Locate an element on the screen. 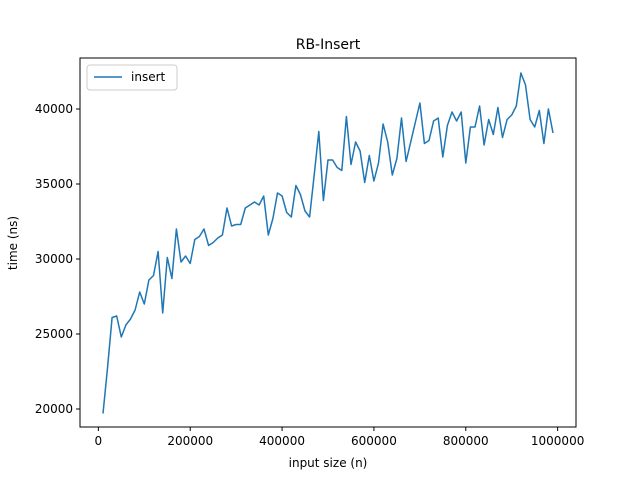 This screenshot has height=480, width=640. x-tick-label: 0 is located at coordinates (99, 441).